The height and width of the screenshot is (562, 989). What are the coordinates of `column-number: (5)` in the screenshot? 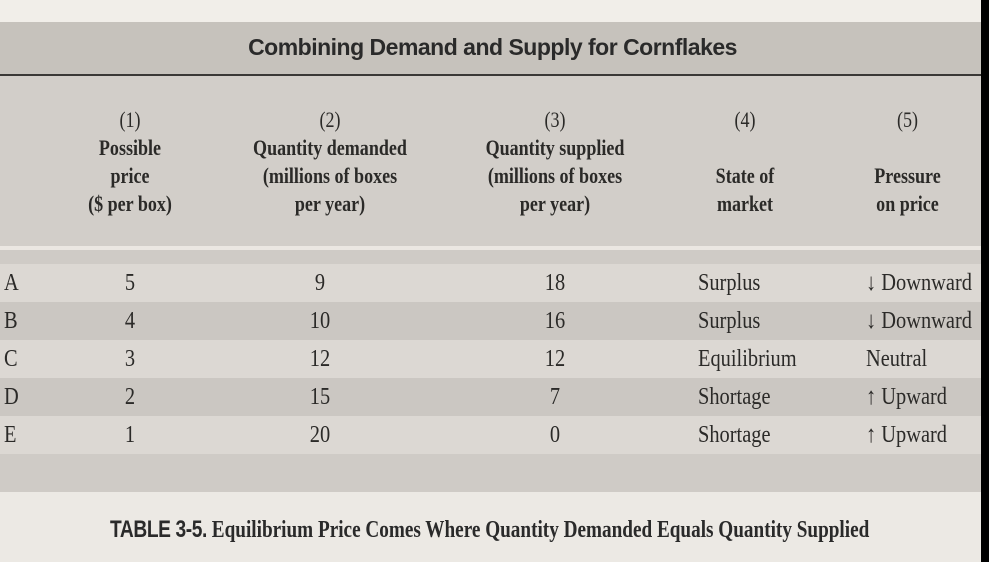 It's located at (907, 119).